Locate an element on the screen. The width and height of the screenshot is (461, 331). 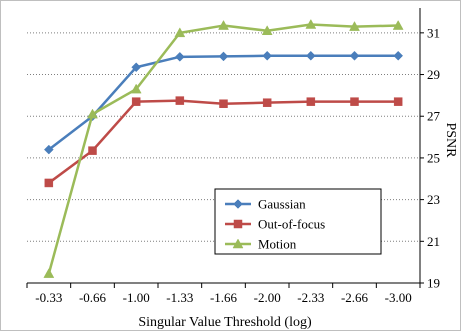
y-tick-label: 31 is located at coordinates (433, 32).